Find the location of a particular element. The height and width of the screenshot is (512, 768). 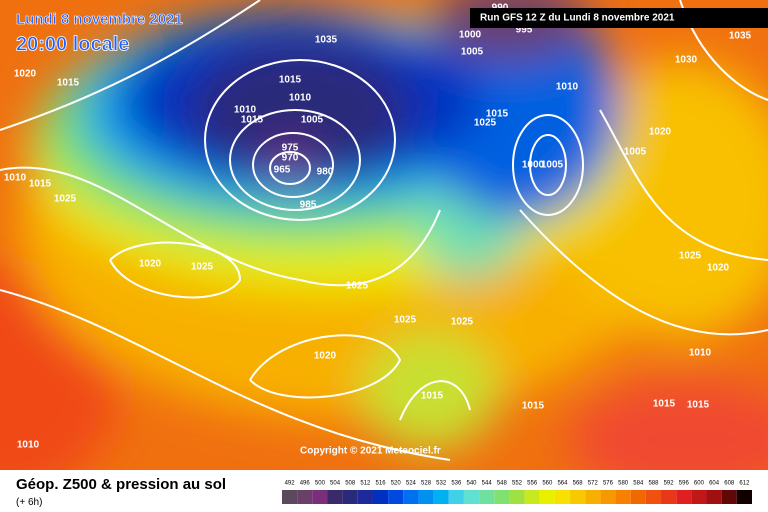

isobar-label: 975 is located at coordinates (290, 148).